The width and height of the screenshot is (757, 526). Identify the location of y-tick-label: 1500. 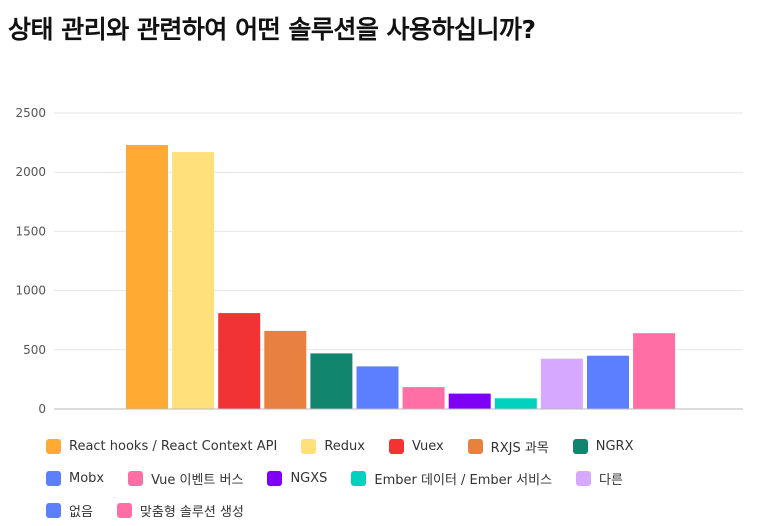
(30, 231).